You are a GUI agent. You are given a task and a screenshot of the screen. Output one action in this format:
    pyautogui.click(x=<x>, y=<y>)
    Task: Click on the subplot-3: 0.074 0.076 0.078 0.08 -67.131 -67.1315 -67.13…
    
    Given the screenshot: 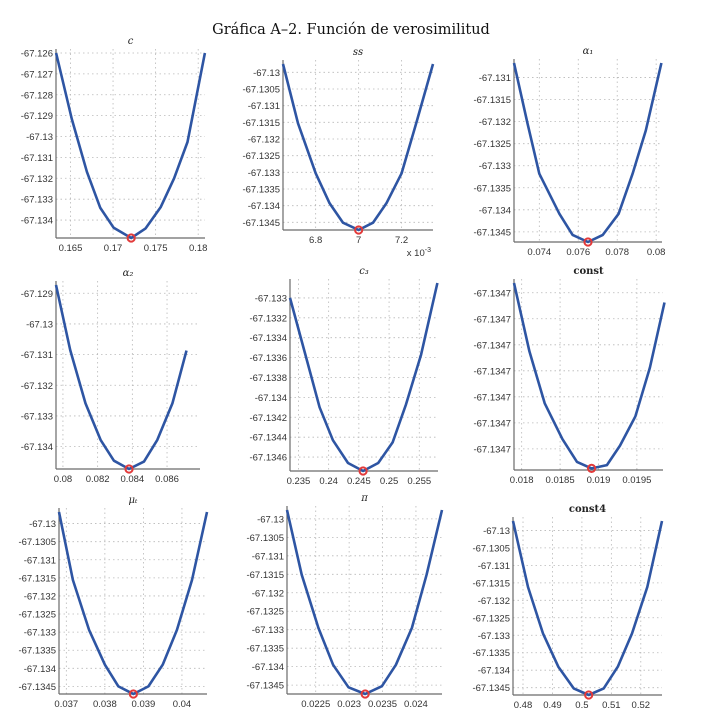 What is the action you would take?
    pyautogui.click(x=569, y=152)
    